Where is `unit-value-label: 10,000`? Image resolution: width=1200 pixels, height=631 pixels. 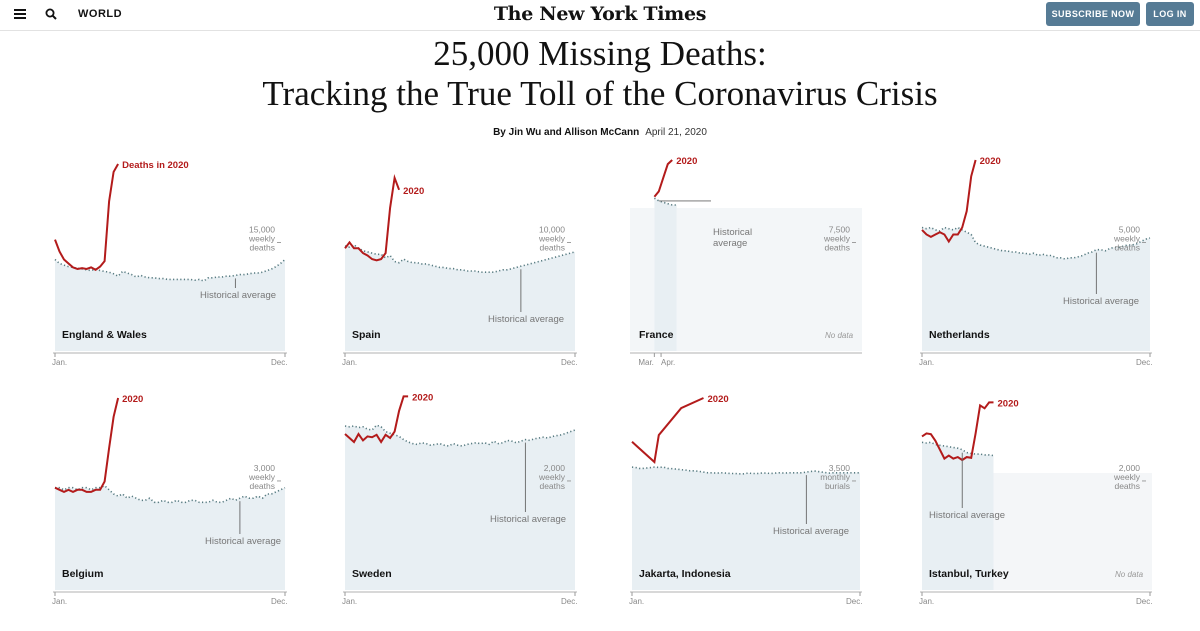
unit-value-label: 10,000 is located at coordinates (552, 230).